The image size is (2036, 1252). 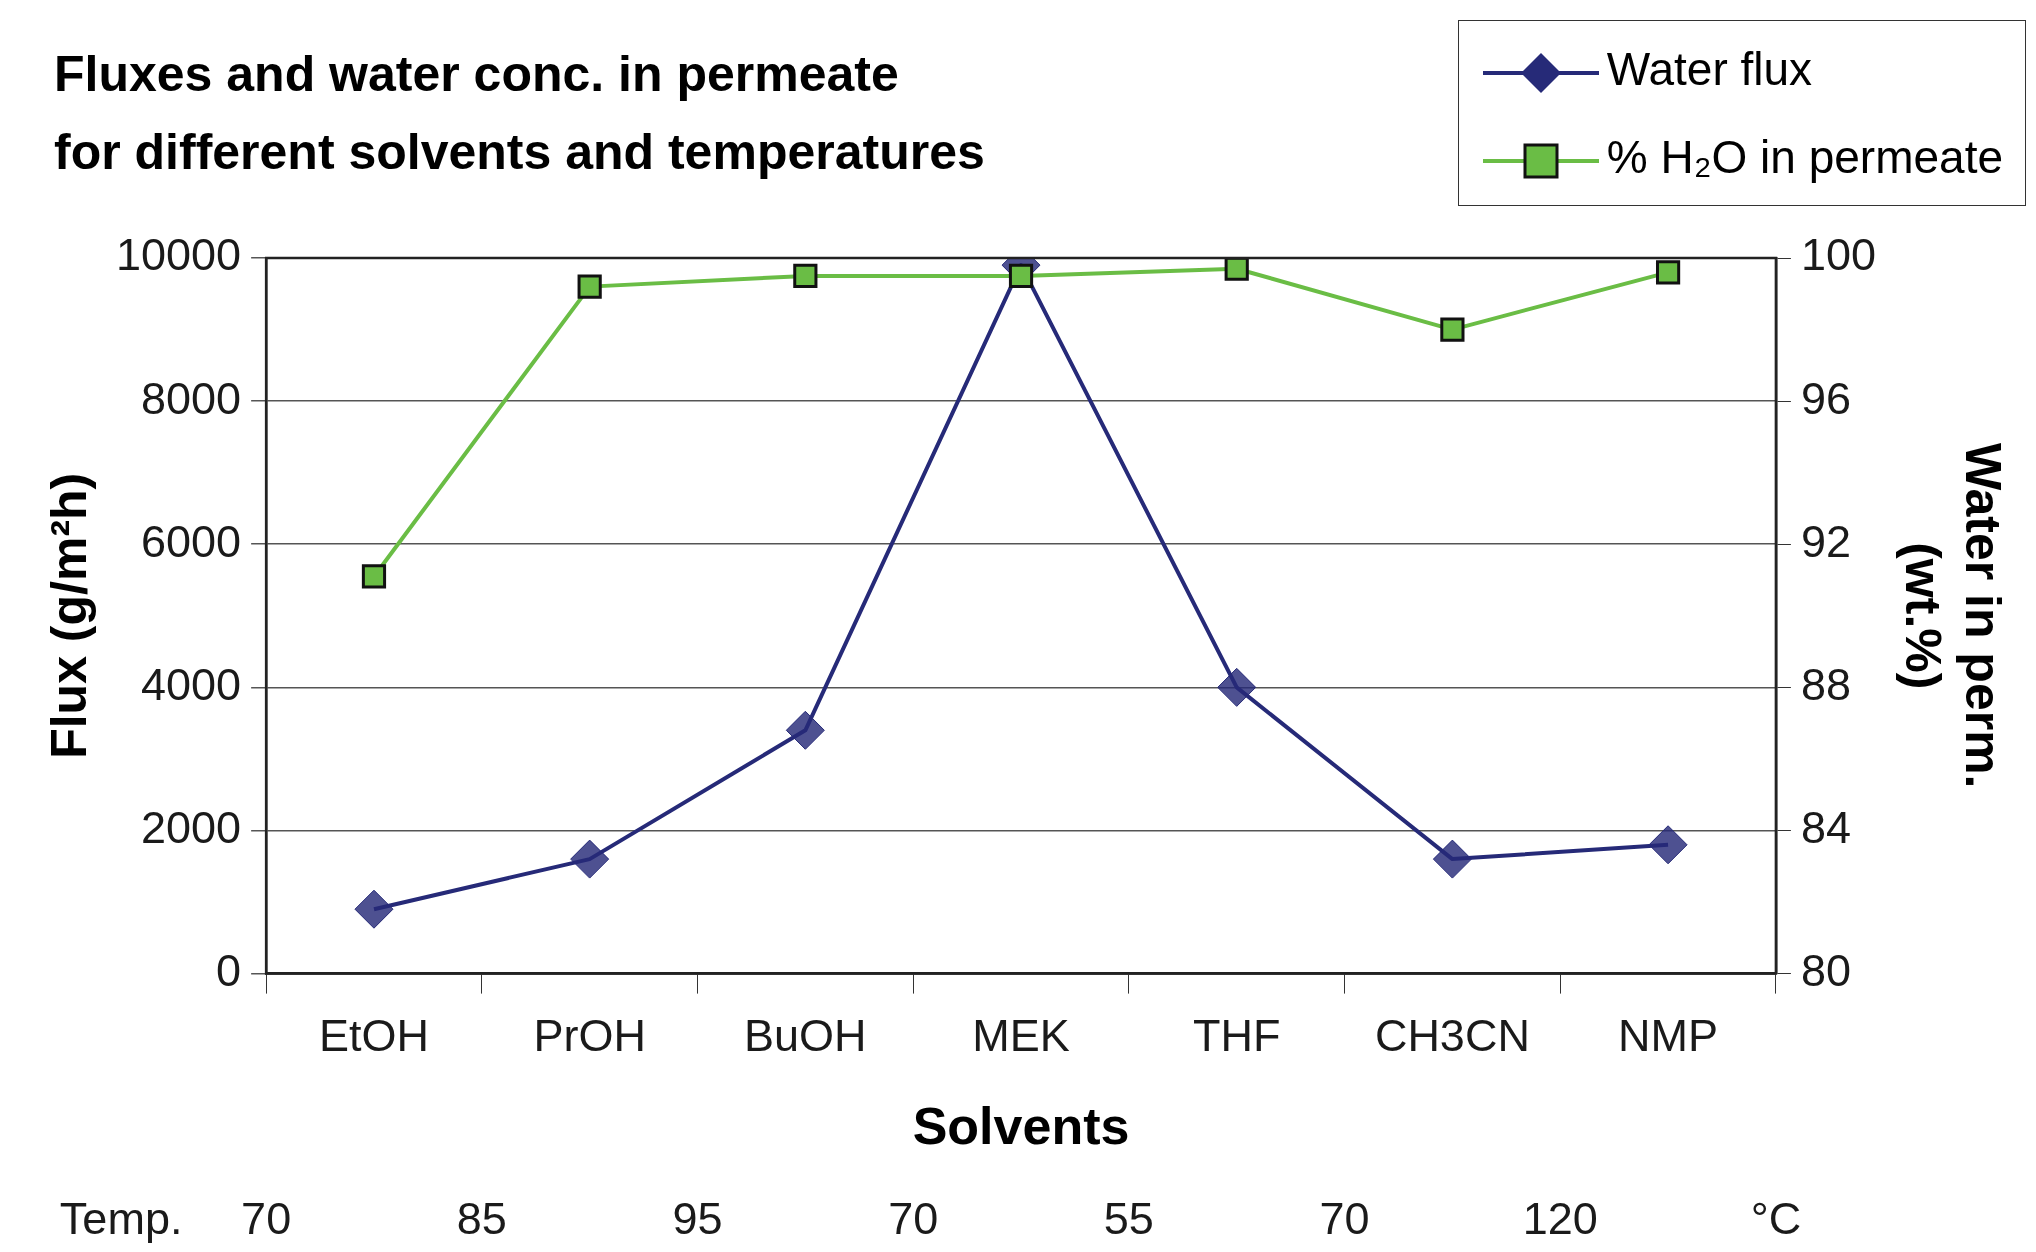 What do you see at coordinates (1838, 255) in the screenshot?
I see `y2-tick-label: 100` at bounding box center [1838, 255].